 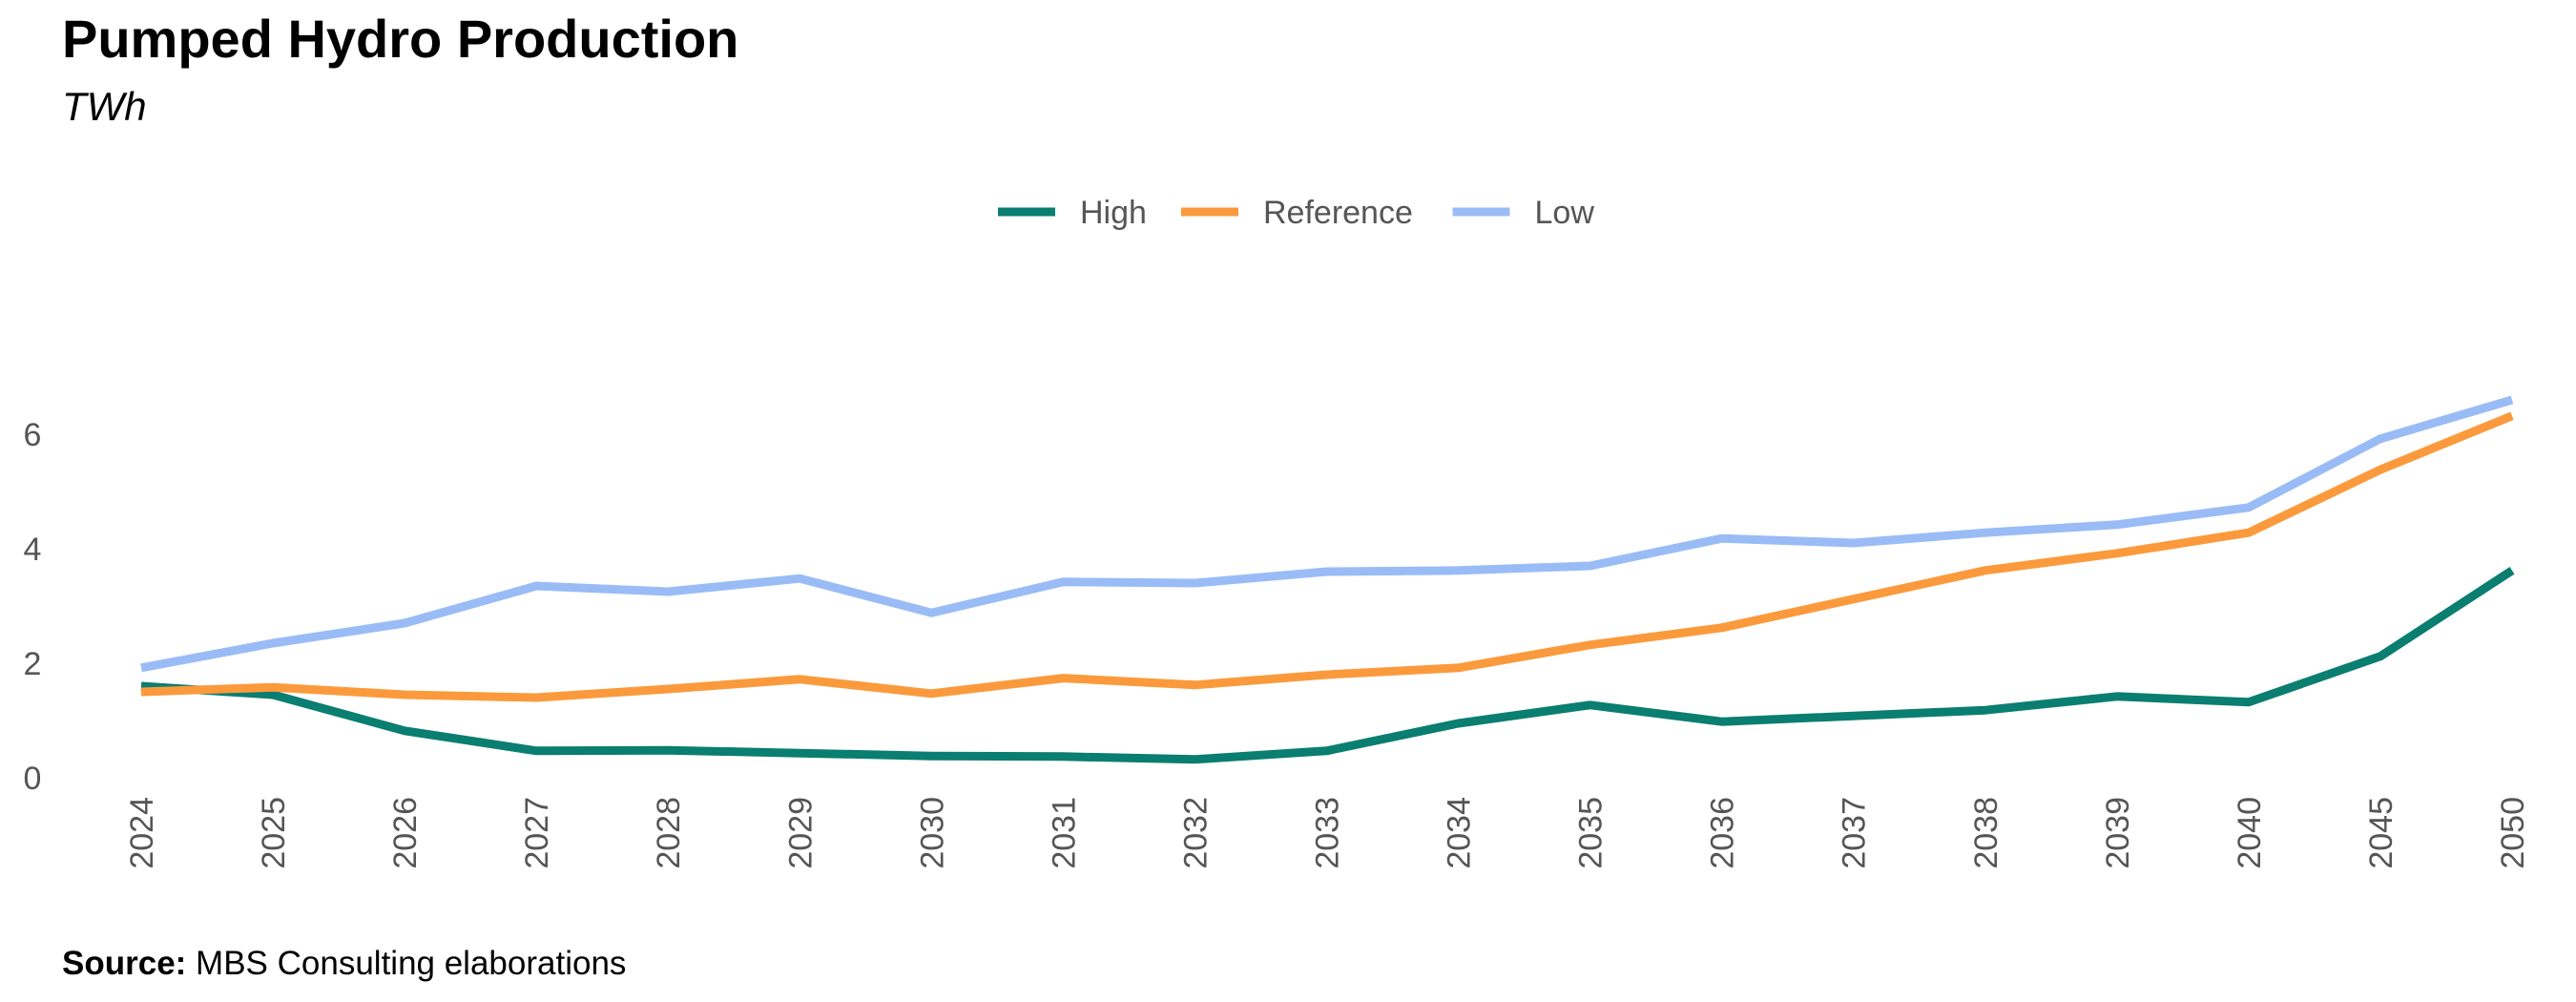 I want to click on x-tick-label: 2050, so click(x=2513, y=833).